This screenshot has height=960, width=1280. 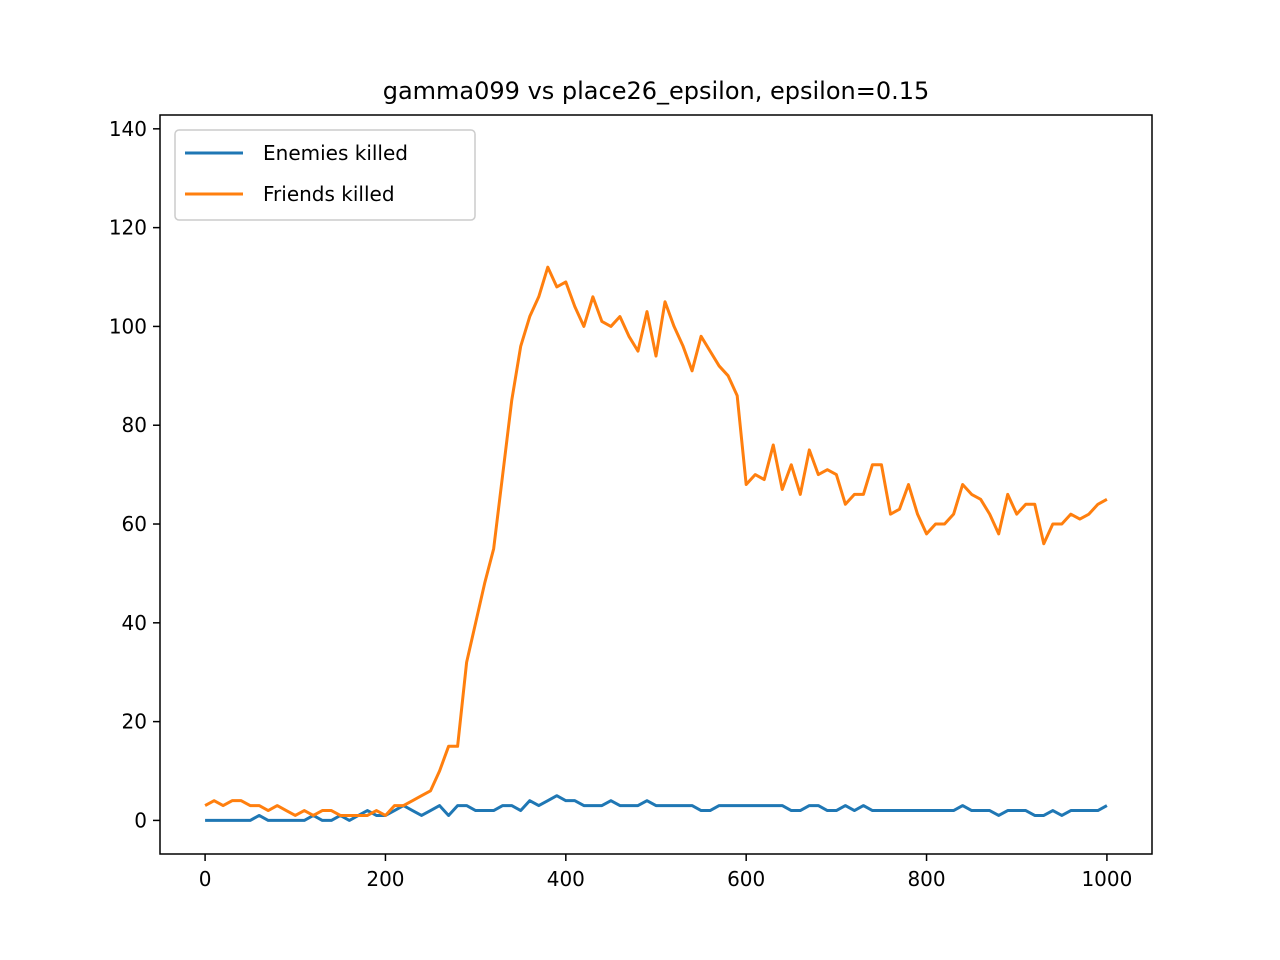 What do you see at coordinates (140, 820) in the screenshot?
I see `y-tick-label: 0` at bounding box center [140, 820].